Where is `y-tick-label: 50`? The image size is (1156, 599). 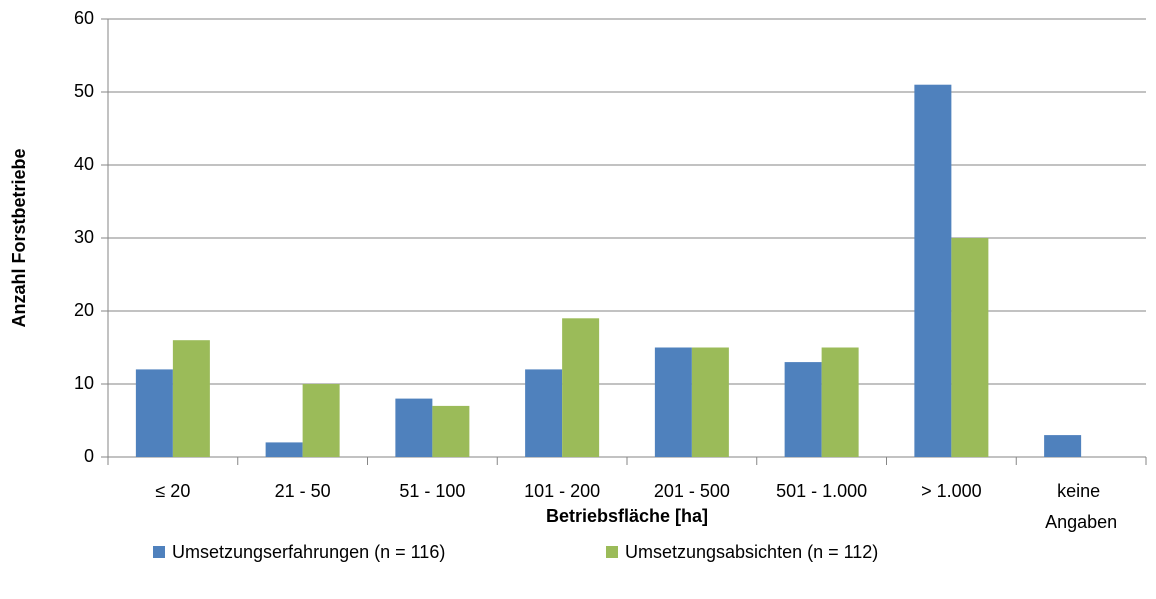
y-tick-label: 50 is located at coordinates (84, 91).